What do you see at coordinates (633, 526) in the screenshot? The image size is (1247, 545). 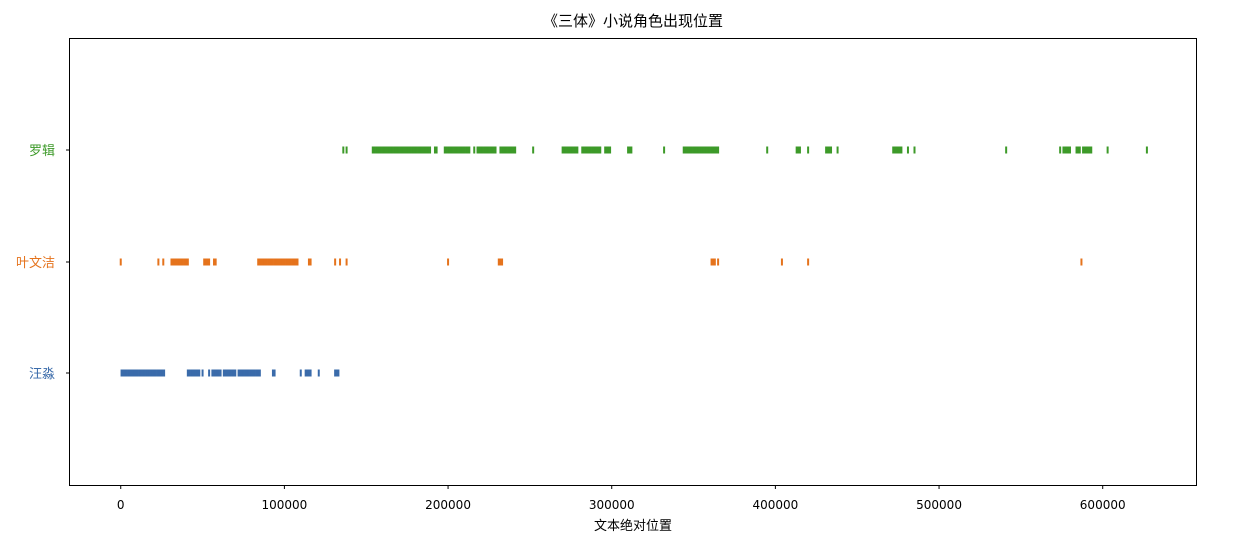 I see `x-axis-label: 文本绝对位置` at bounding box center [633, 526].